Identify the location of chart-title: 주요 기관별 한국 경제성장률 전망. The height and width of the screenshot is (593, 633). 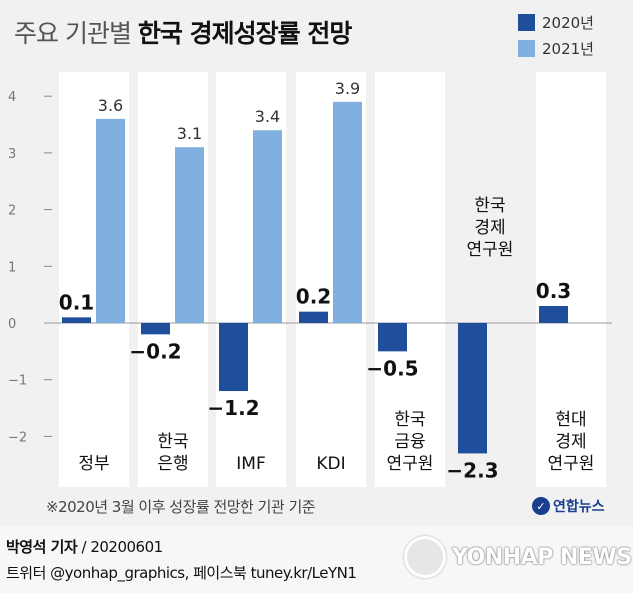
(183, 32).